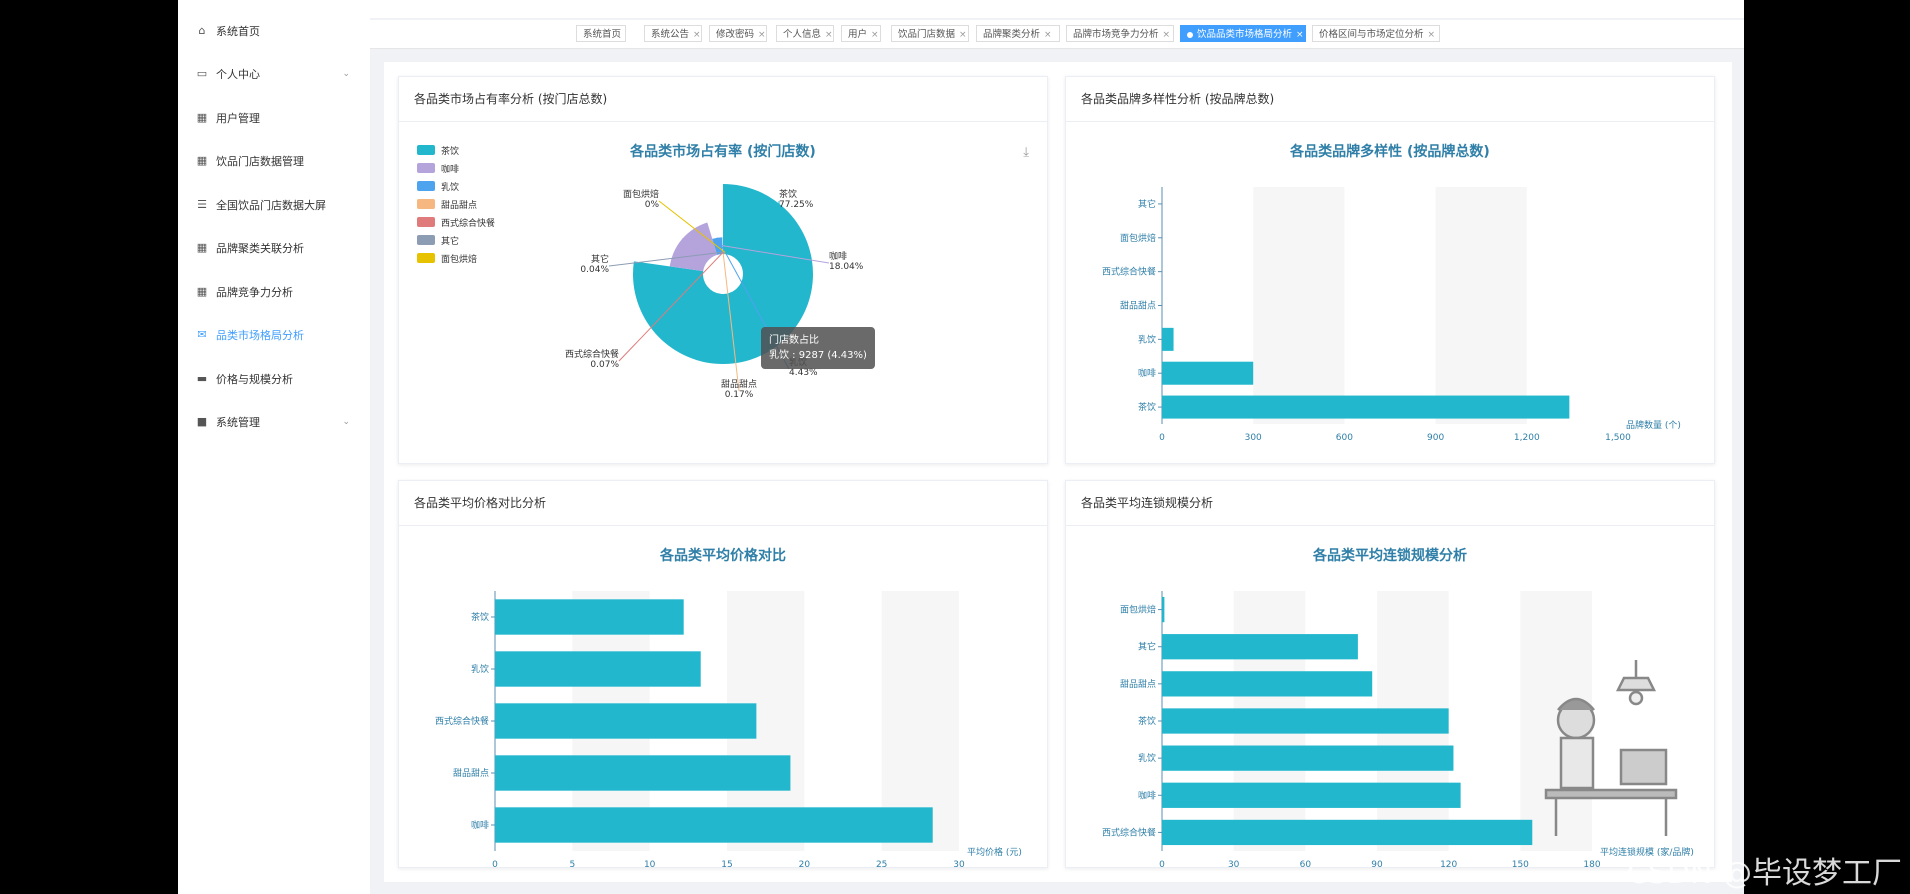 This screenshot has width=1910, height=894. I want to click on watermark-text: CSDN @毕设梦工厂, so click(1764, 873).